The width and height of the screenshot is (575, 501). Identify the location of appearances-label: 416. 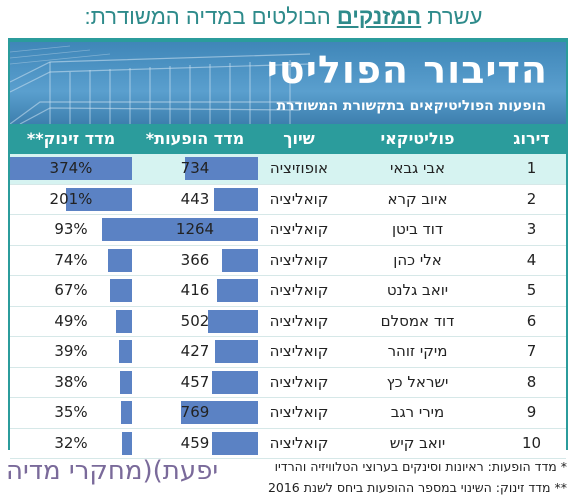
(195, 290).